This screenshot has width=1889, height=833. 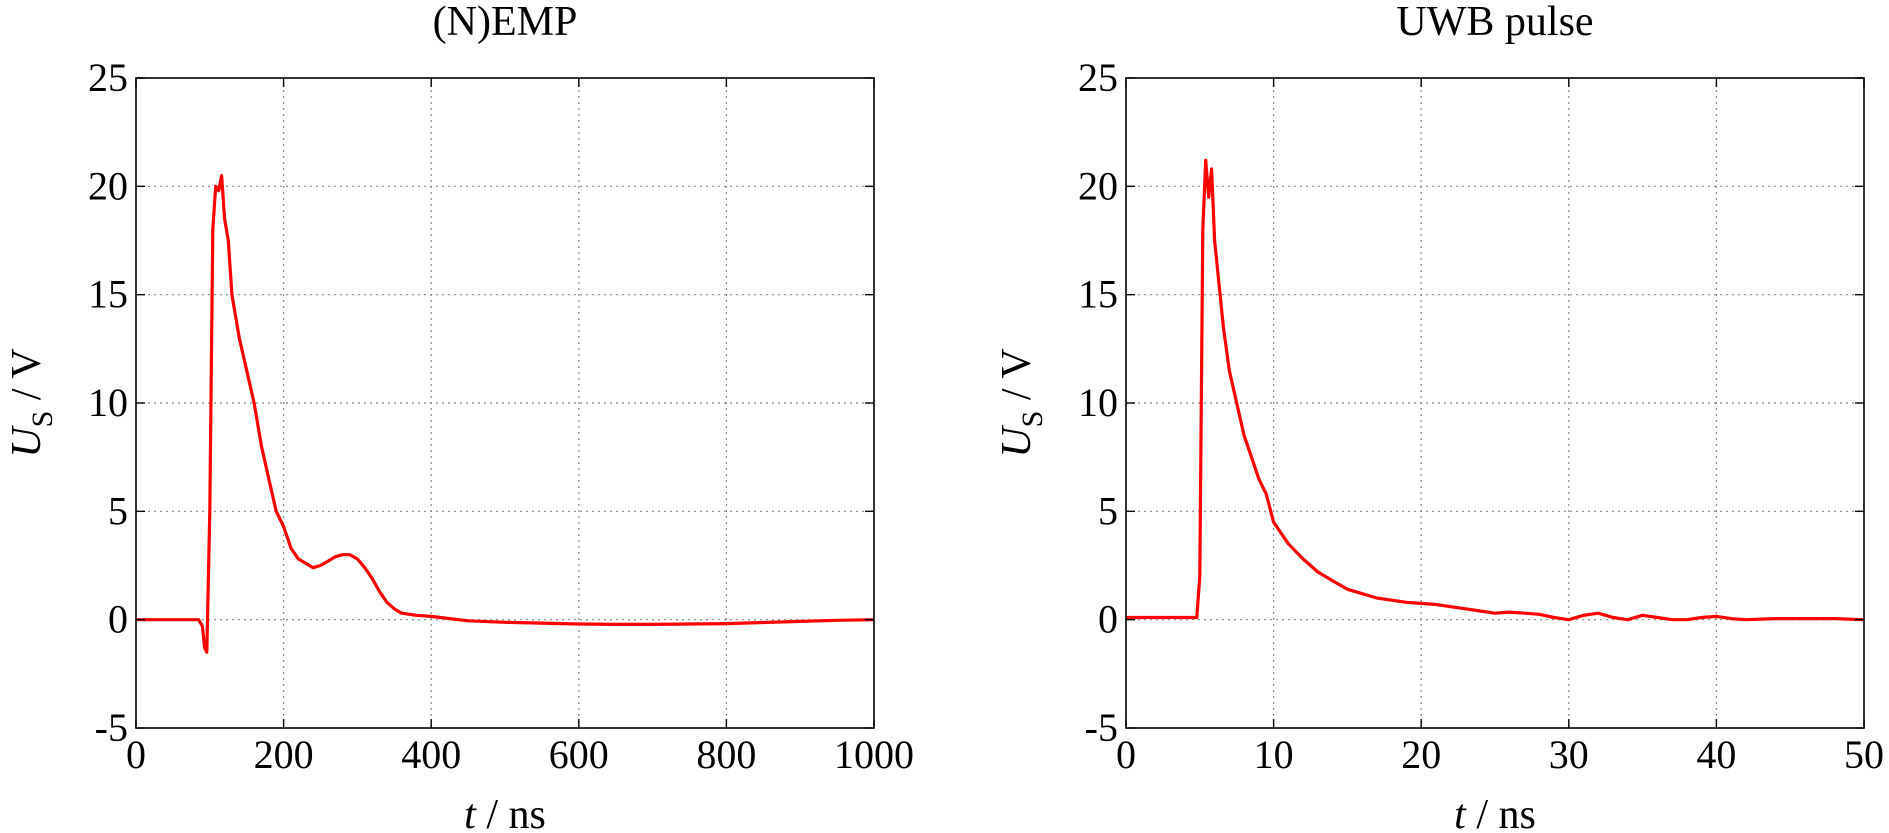 I want to click on x-tick-label: 200, so click(x=284, y=754).